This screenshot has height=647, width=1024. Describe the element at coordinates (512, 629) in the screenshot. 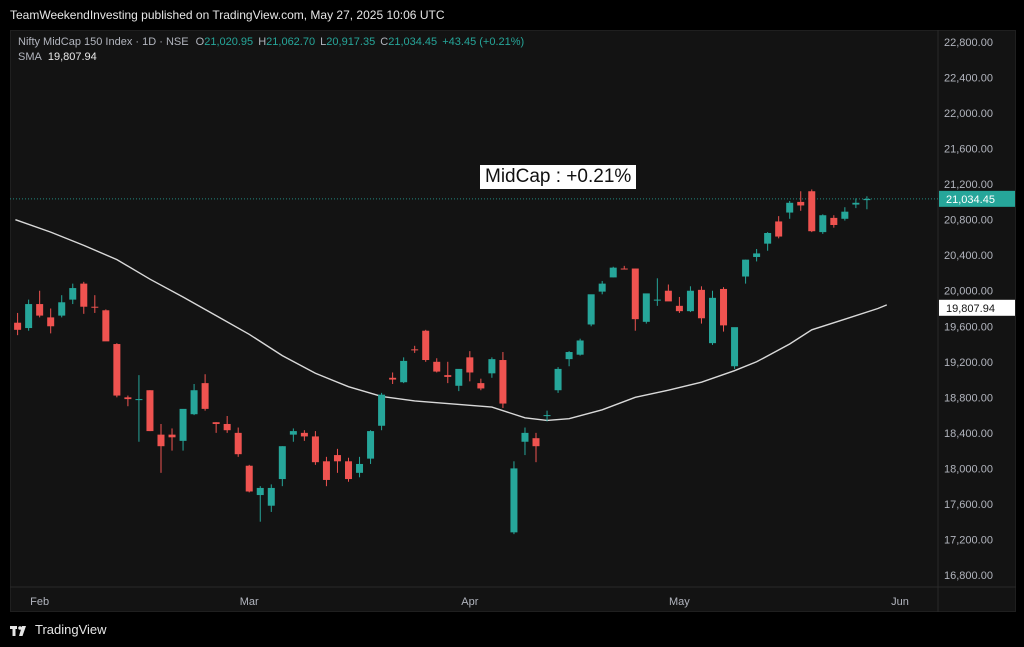

I see `footer-bar` at that location.